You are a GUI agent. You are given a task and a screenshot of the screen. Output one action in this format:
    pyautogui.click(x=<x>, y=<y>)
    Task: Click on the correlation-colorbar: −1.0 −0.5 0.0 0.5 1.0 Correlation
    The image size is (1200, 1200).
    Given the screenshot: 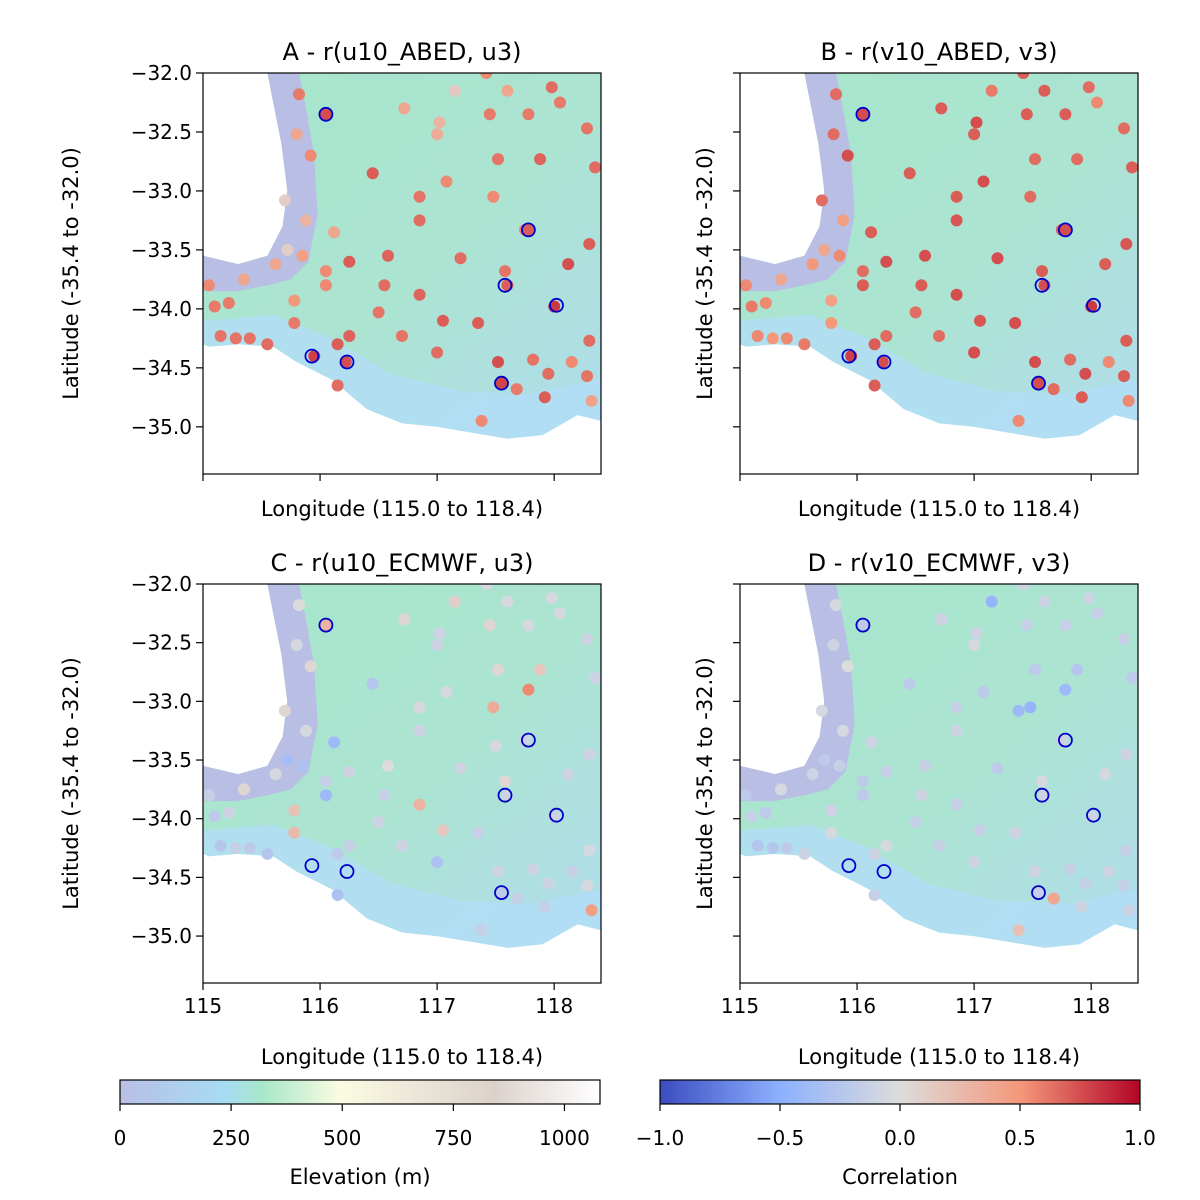 What is the action you would take?
    pyautogui.click(x=896, y=1134)
    